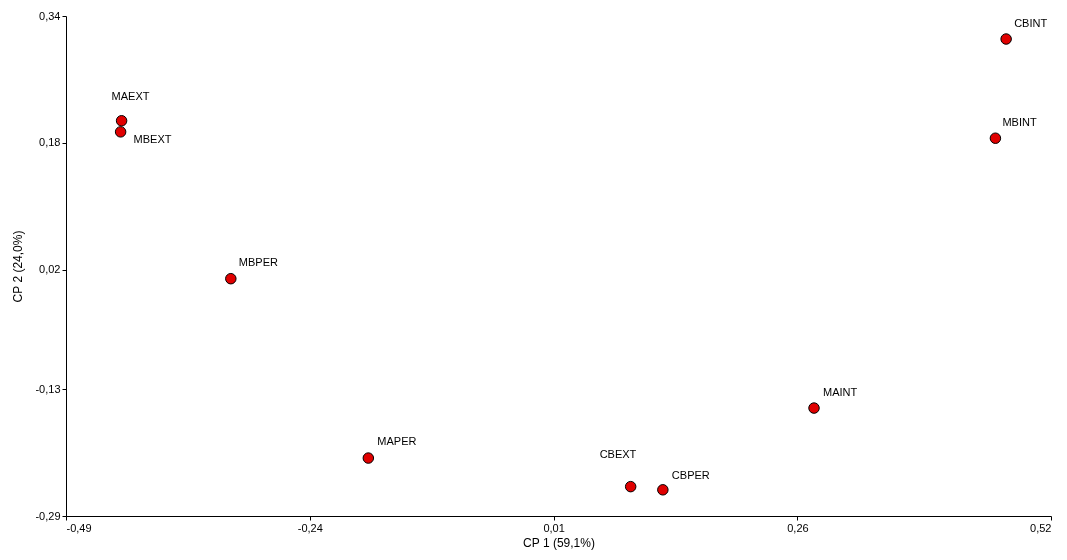  I want to click on y-tick-label: 0,34, so click(50, 15).